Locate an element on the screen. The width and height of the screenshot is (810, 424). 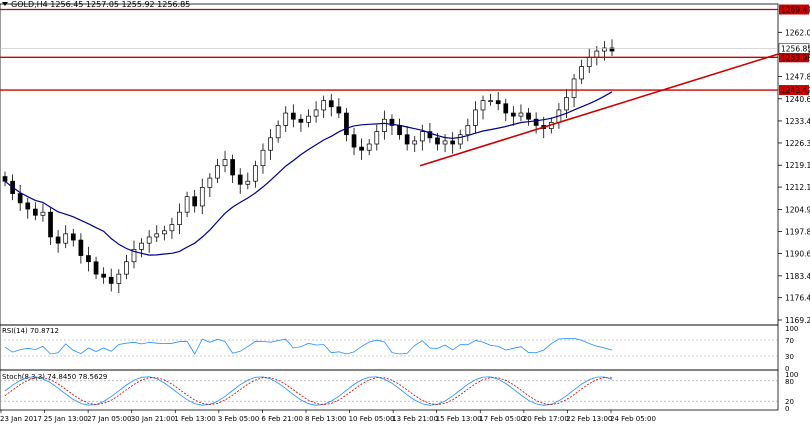
rsi-panel-frame is located at coordinates (389, 347).